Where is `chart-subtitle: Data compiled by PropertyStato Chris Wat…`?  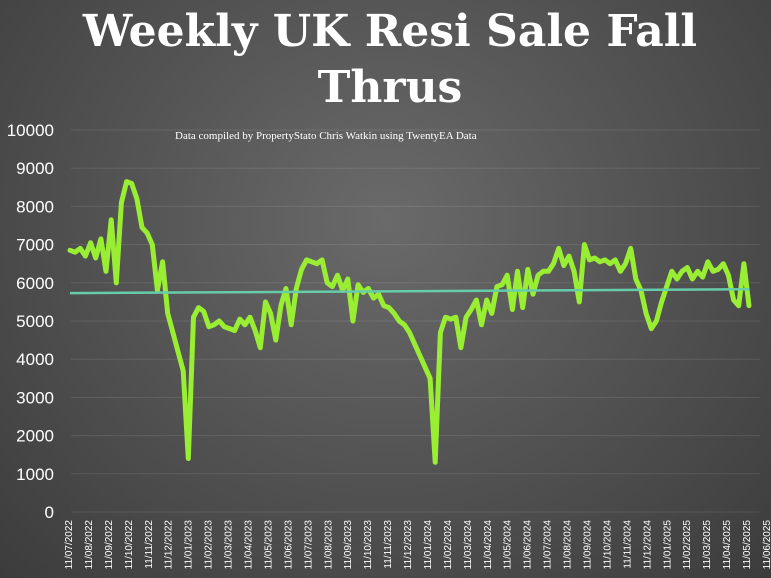 chart-subtitle: Data compiled by PropertyStato Chris Wat… is located at coordinates (326, 136).